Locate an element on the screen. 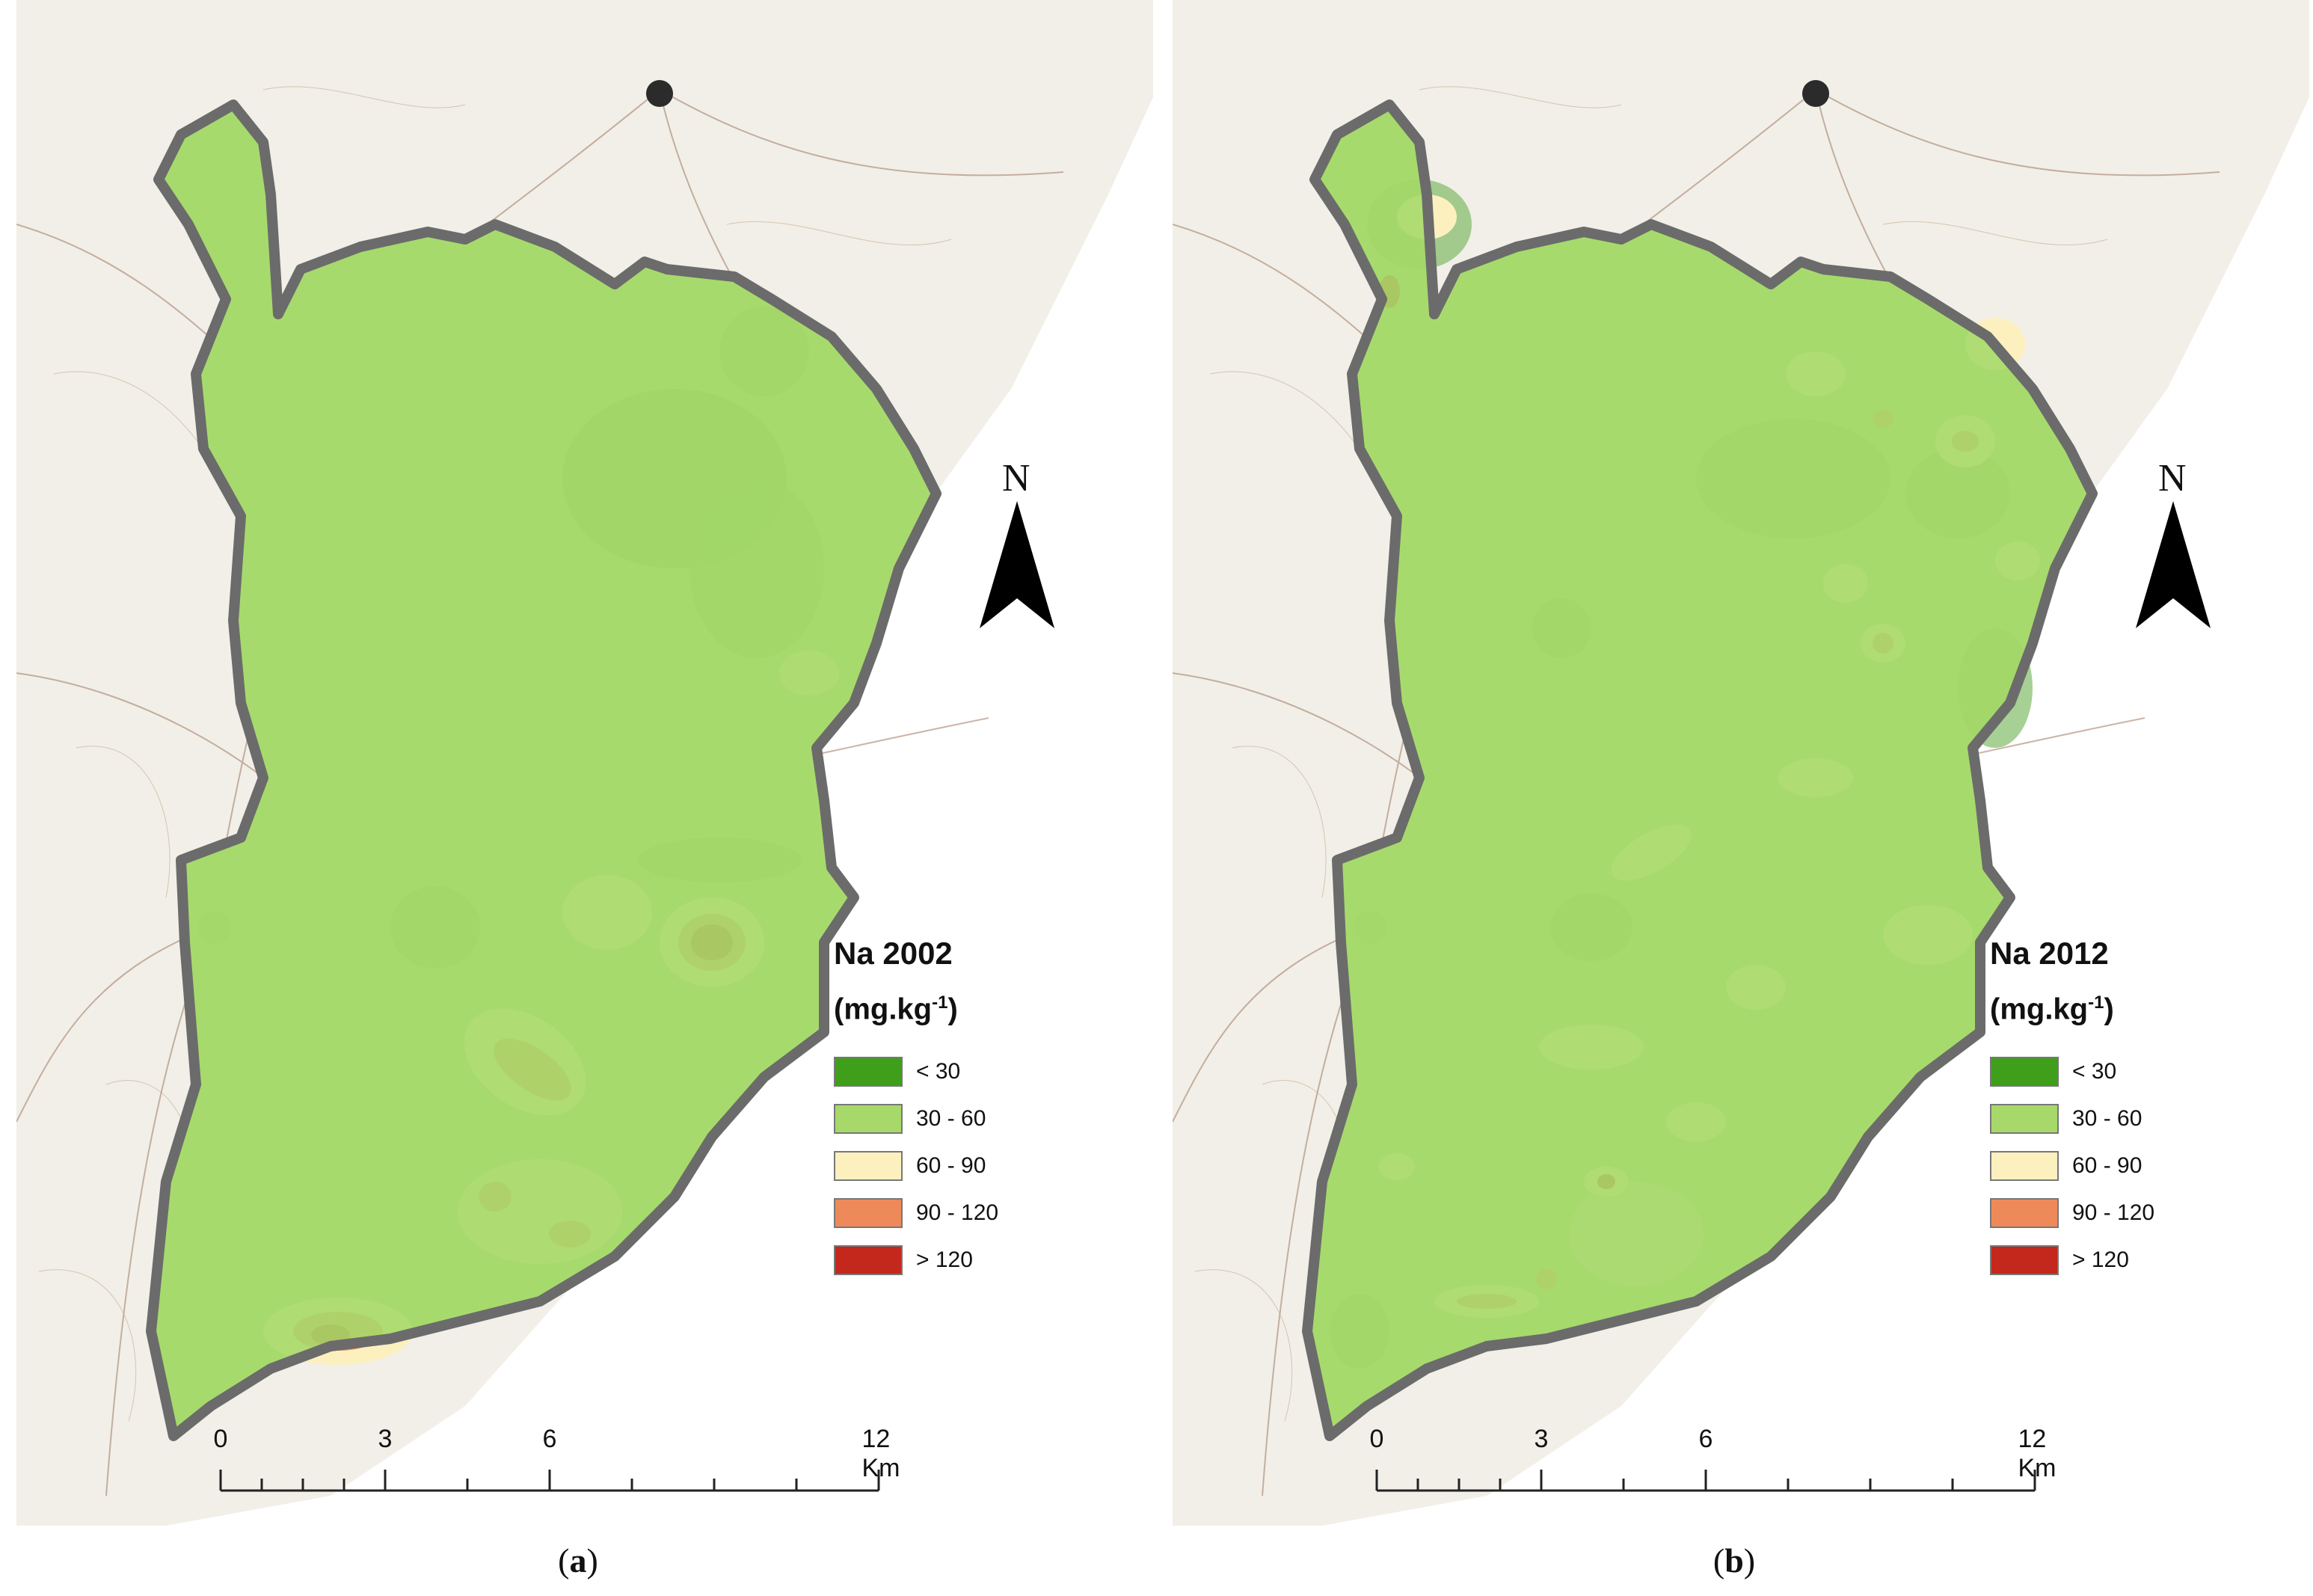  legend-title: Na 2012 is located at coordinates (2049, 953).